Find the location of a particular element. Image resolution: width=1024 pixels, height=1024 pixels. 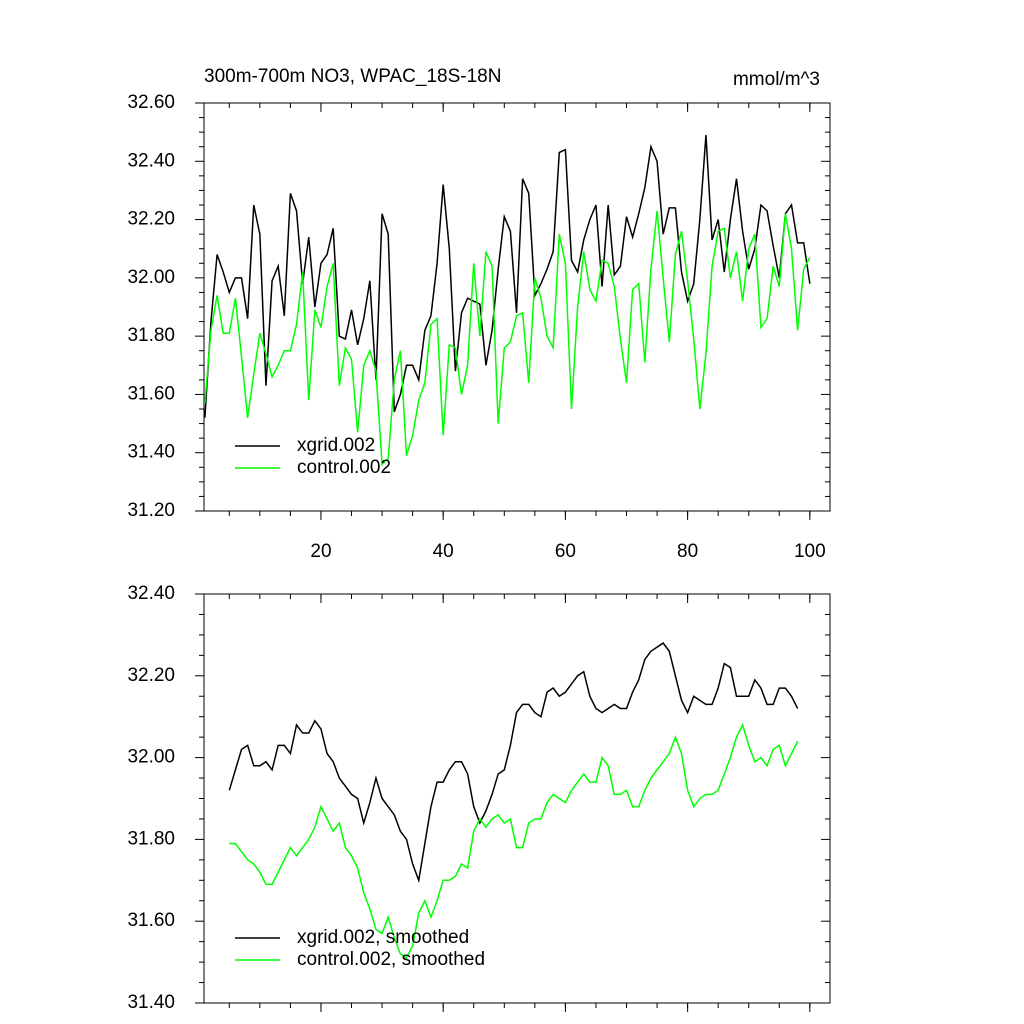

legend-label: xgrid.002, smoothed is located at coordinates (383, 937).